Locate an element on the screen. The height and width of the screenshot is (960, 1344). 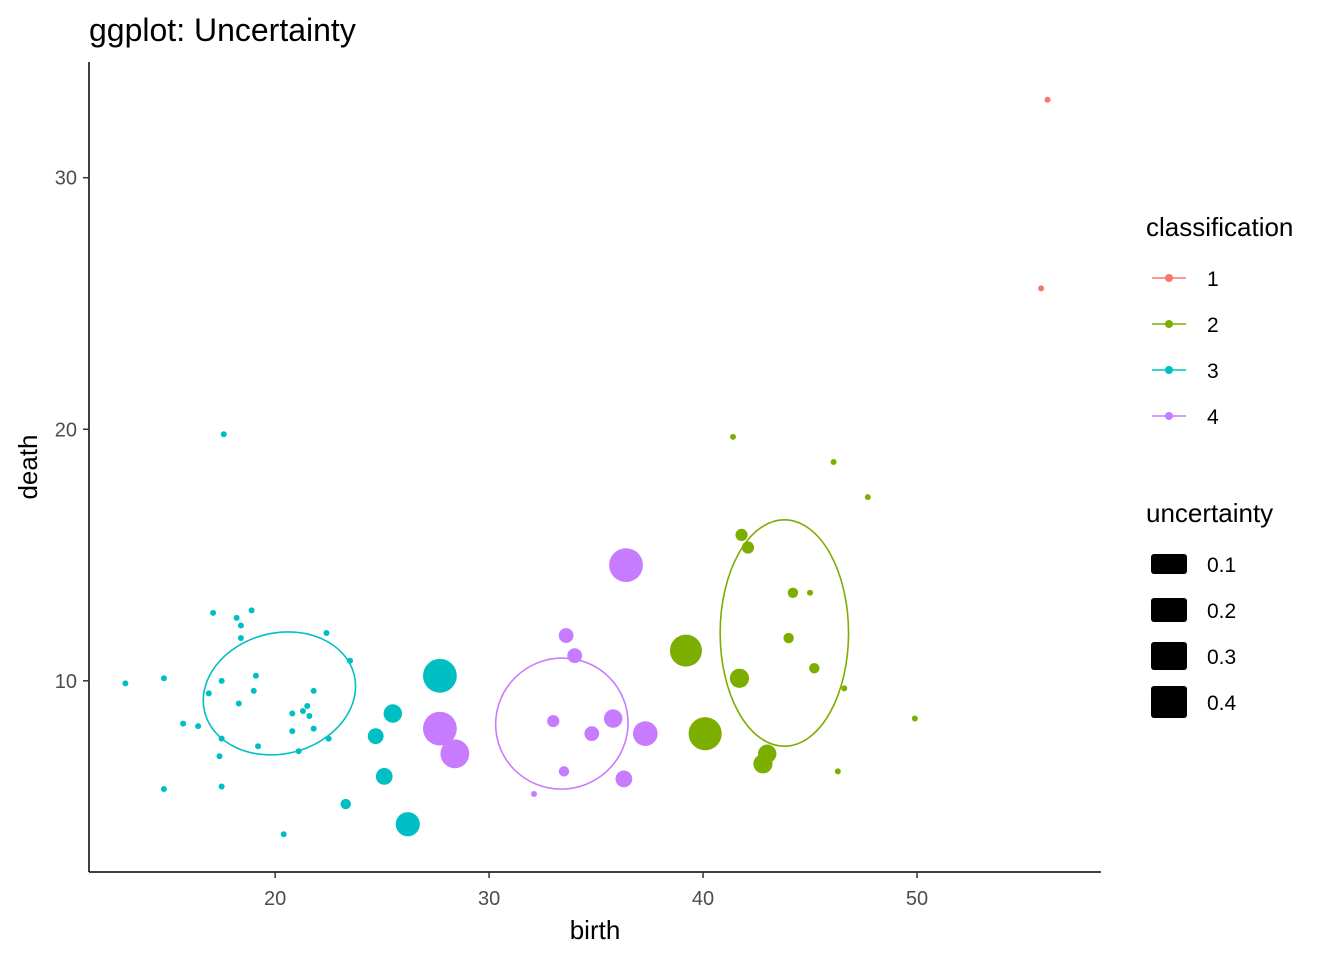
legend-uncertainty-label: 0.1 is located at coordinates (1221, 565).